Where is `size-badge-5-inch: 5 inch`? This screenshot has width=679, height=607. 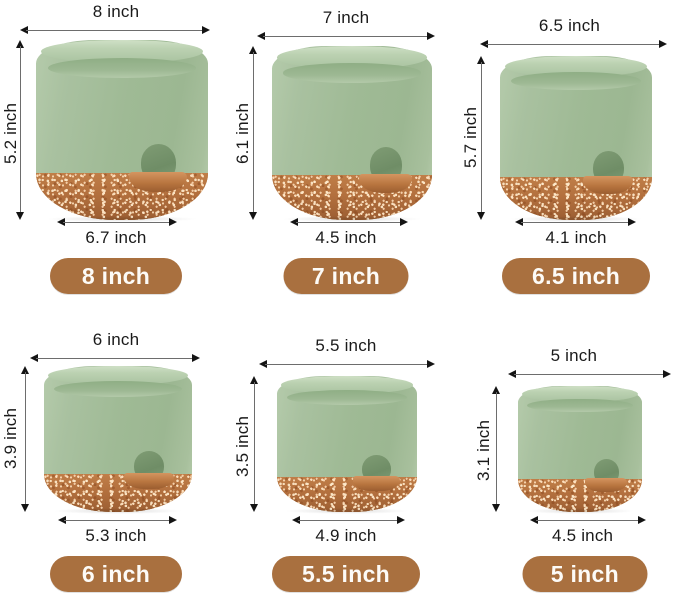
size-badge-5-inch: 5 inch is located at coordinates (585, 574).